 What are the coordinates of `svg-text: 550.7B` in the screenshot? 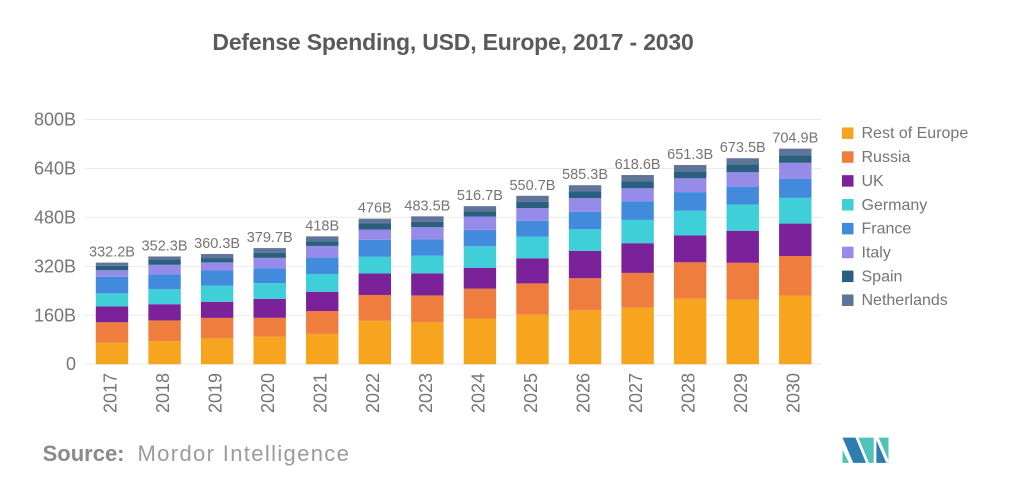 It's located at (532, 186).